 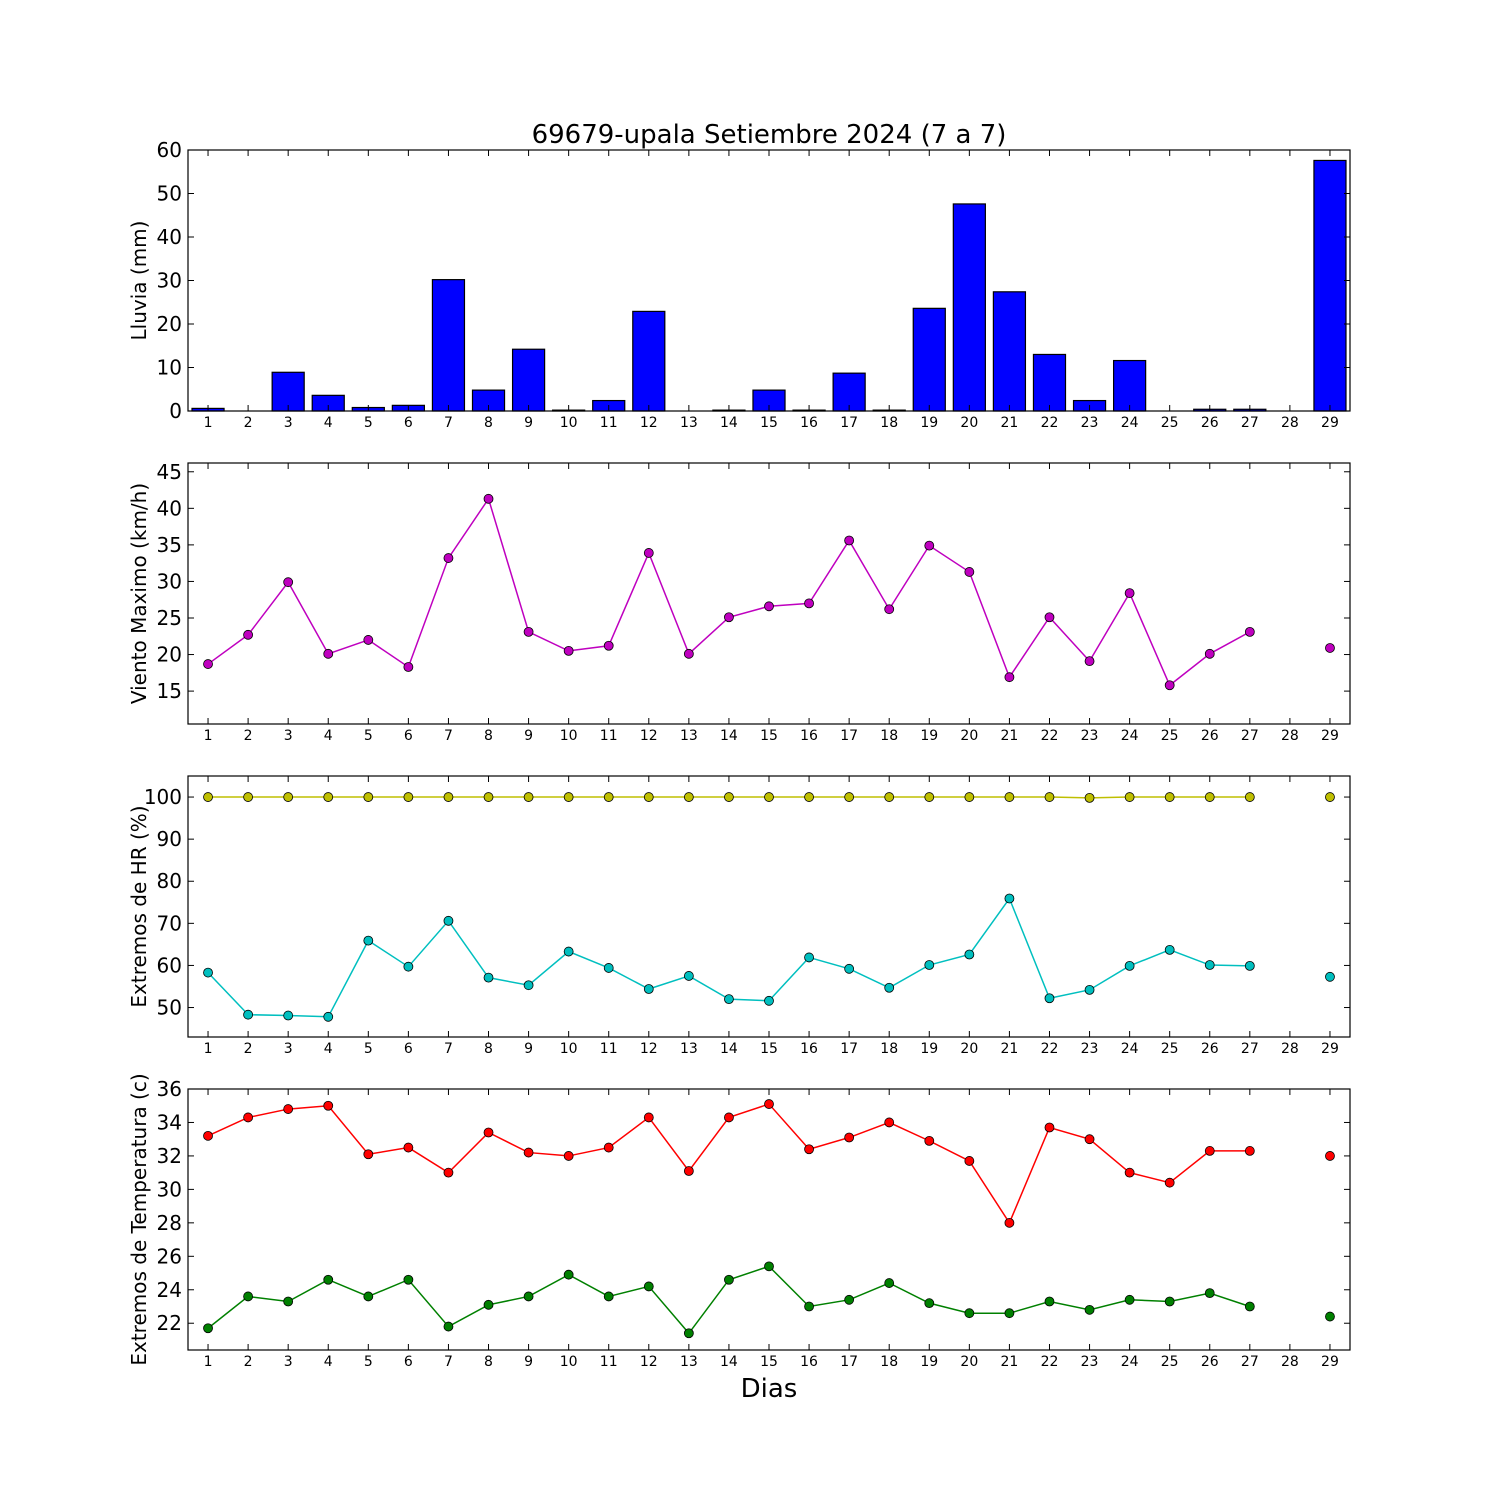 What do you see at coordinates (163, 797) in the screenshot?
I see `y-tick-label: 100` at bounding box center [163, 797].